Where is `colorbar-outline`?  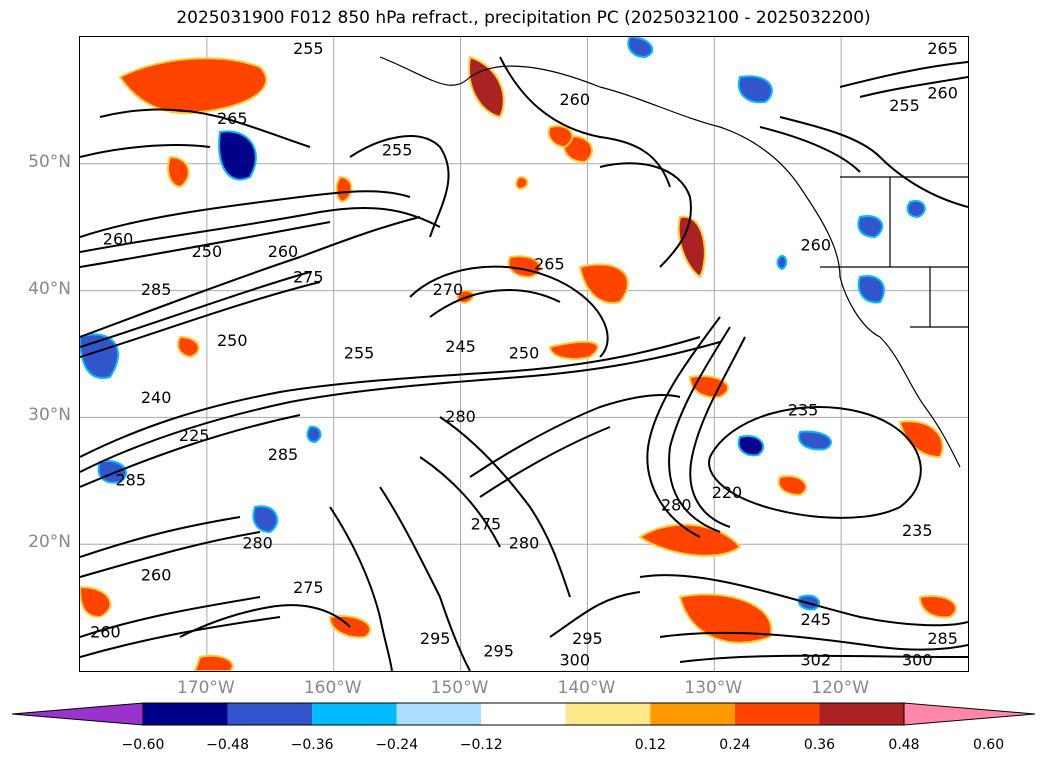 colorbar-outline is located at coordinates (523, 714).